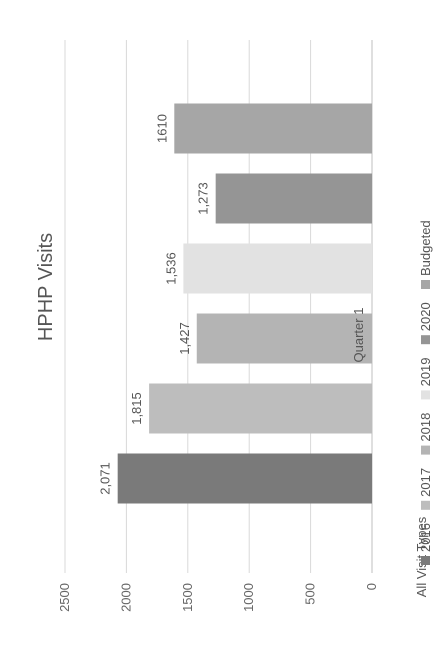 This screenshot has width=446, height=645. What do you see at coordinates (273, 128) in the screenshot?
I see `bar-budgeted` at bounding box center [273, 128].